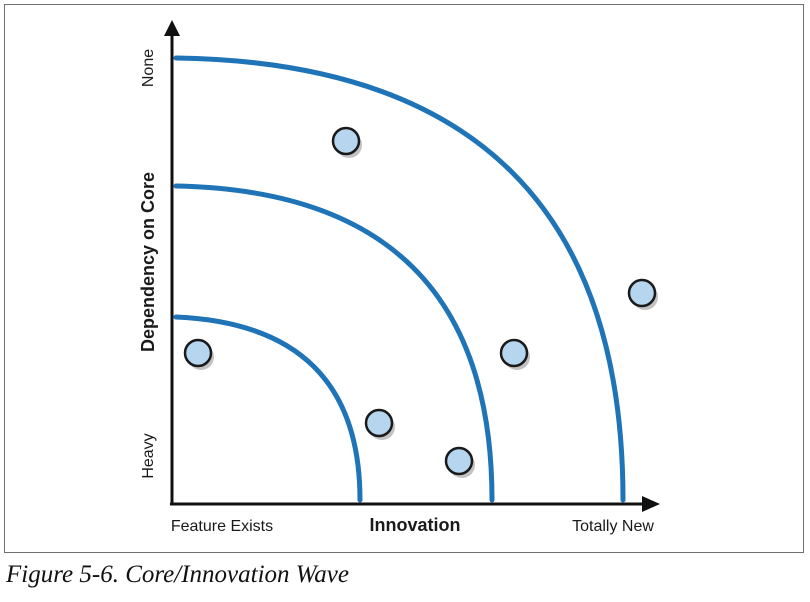 The image size is (810, 602). What do you see at coordinates (651, 504) in the screenshot?
I see `x-axis-arrowhead` at bounding box center [651, 504].